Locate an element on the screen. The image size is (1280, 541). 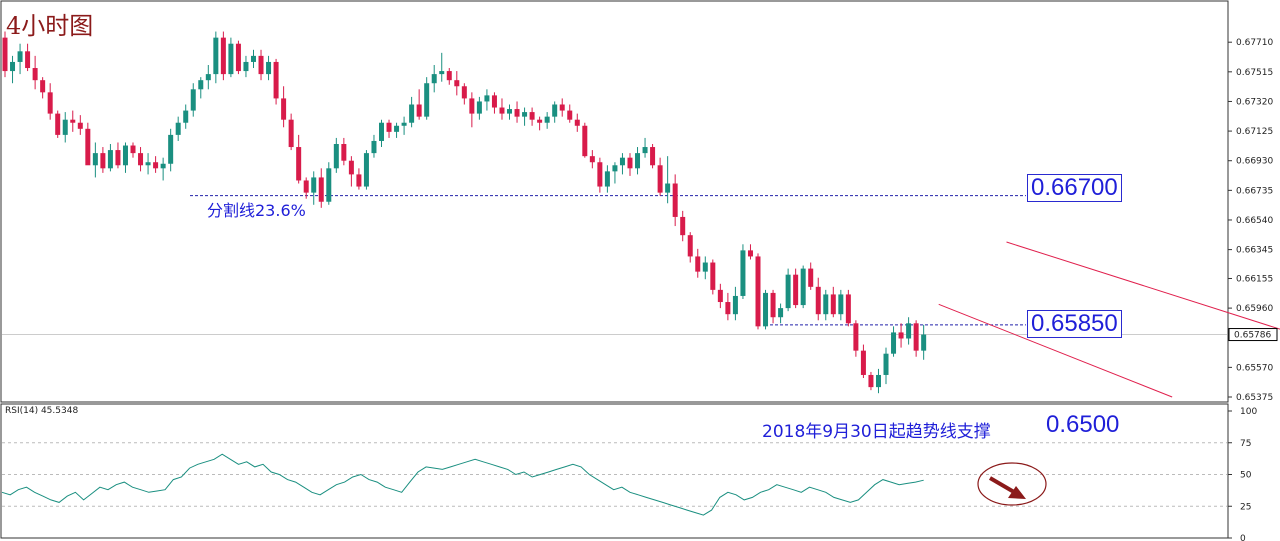
y-tick-label: 0.67710 is located at coordinates (1254, 43).